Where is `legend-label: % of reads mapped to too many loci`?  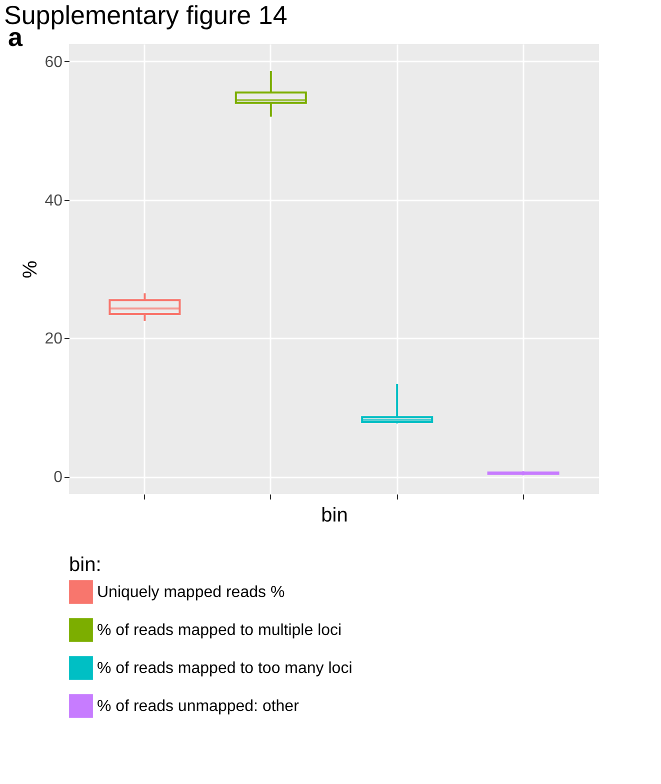 legend-label: % of reads mapped to too many loci is located at coordinates (224, 668).